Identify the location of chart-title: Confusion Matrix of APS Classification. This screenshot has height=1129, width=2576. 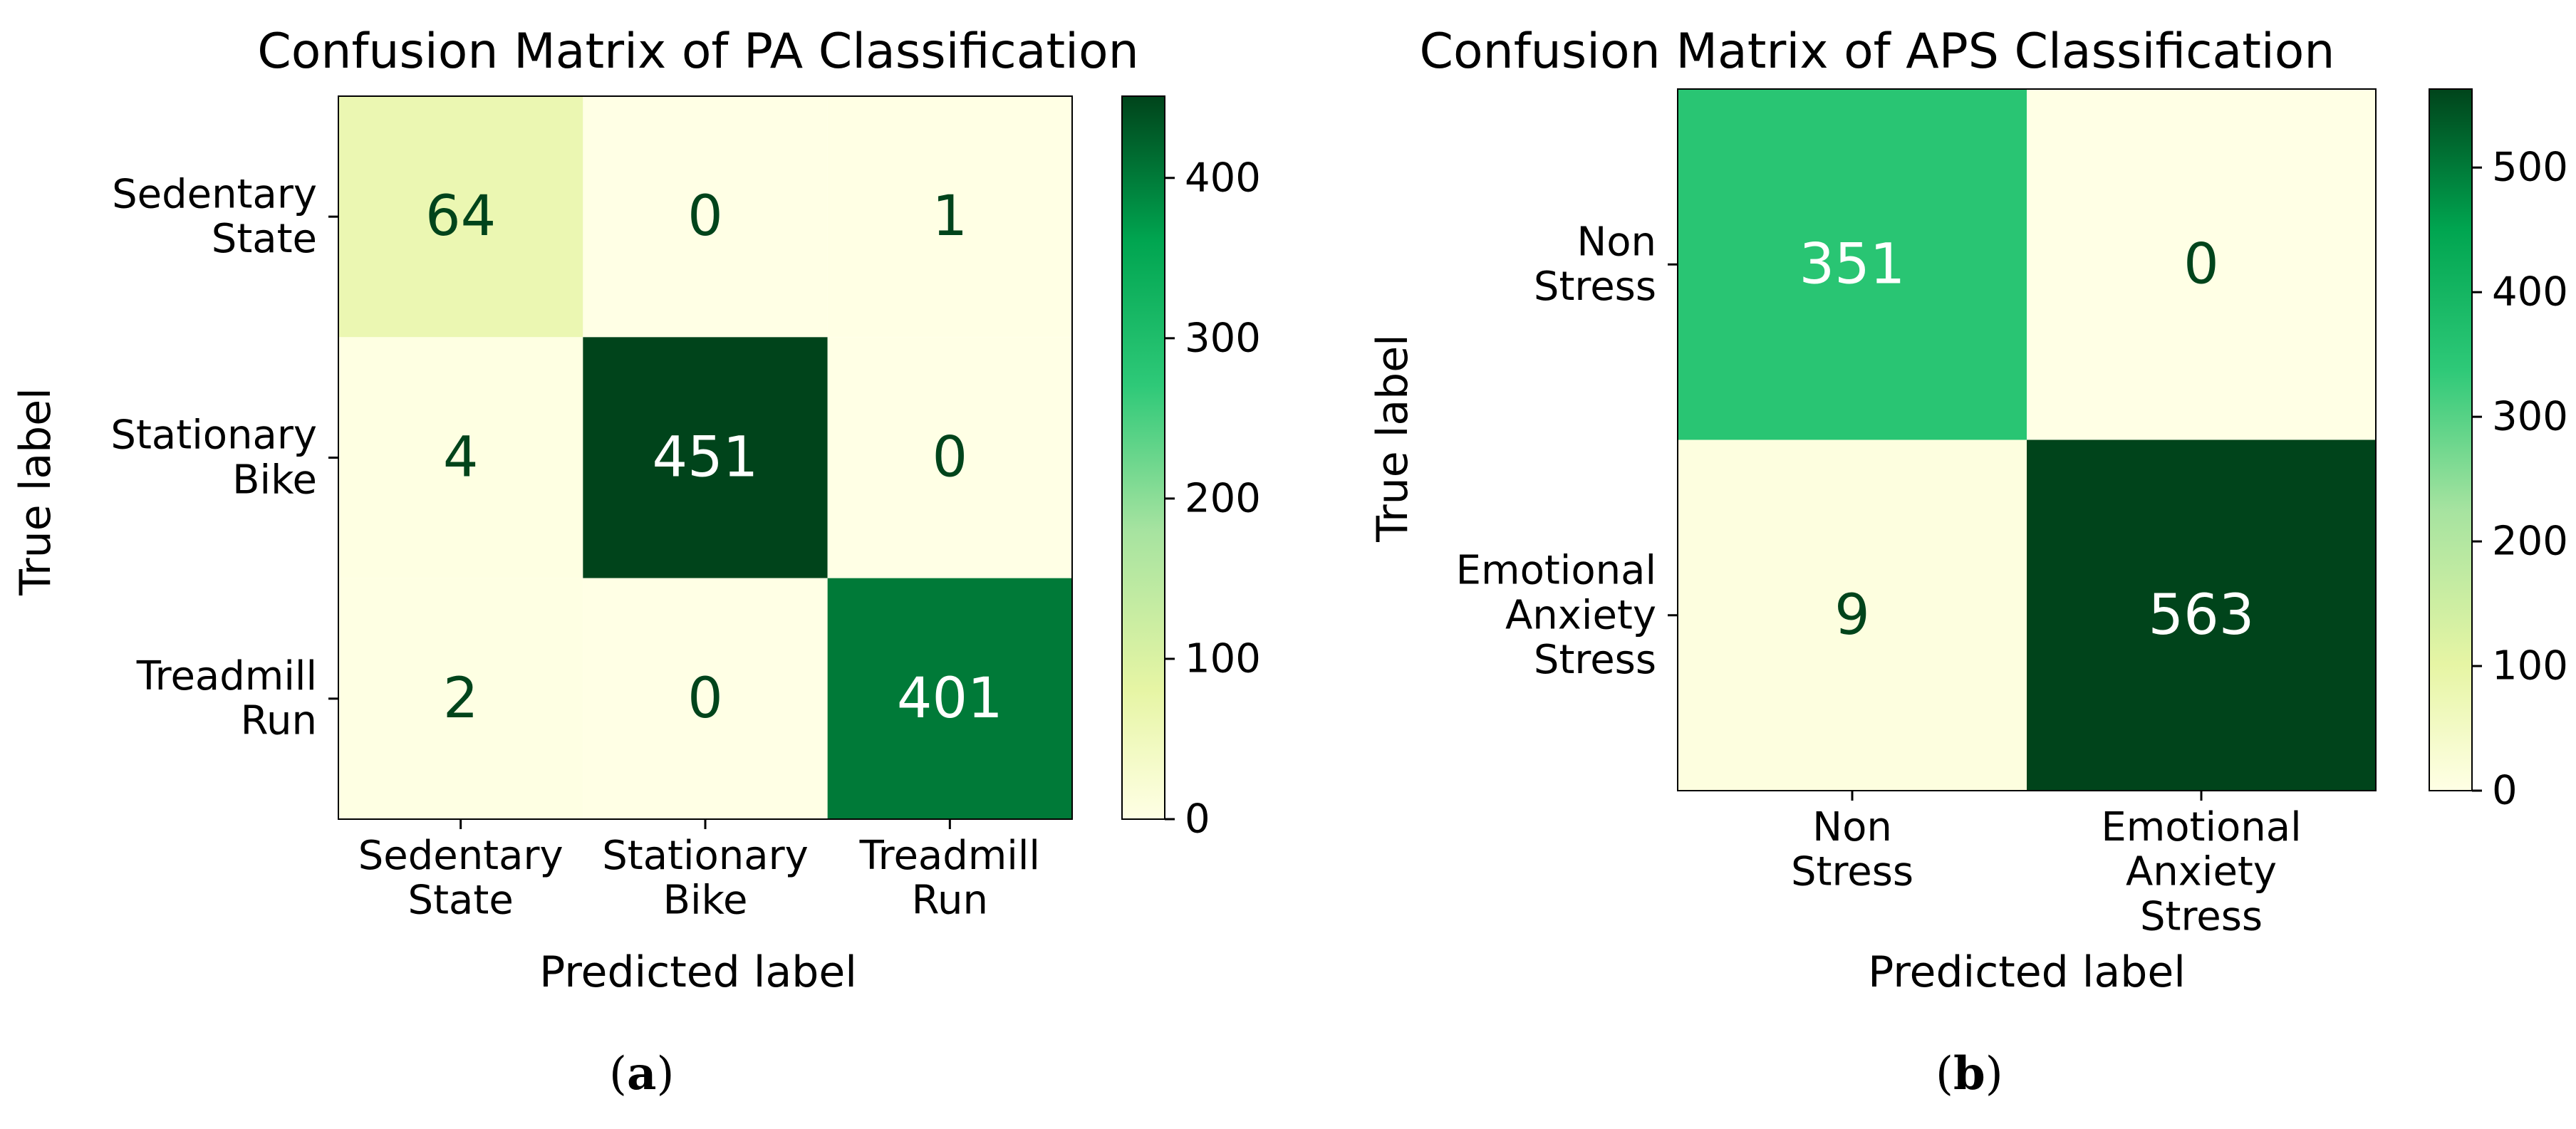
(1877, 52).